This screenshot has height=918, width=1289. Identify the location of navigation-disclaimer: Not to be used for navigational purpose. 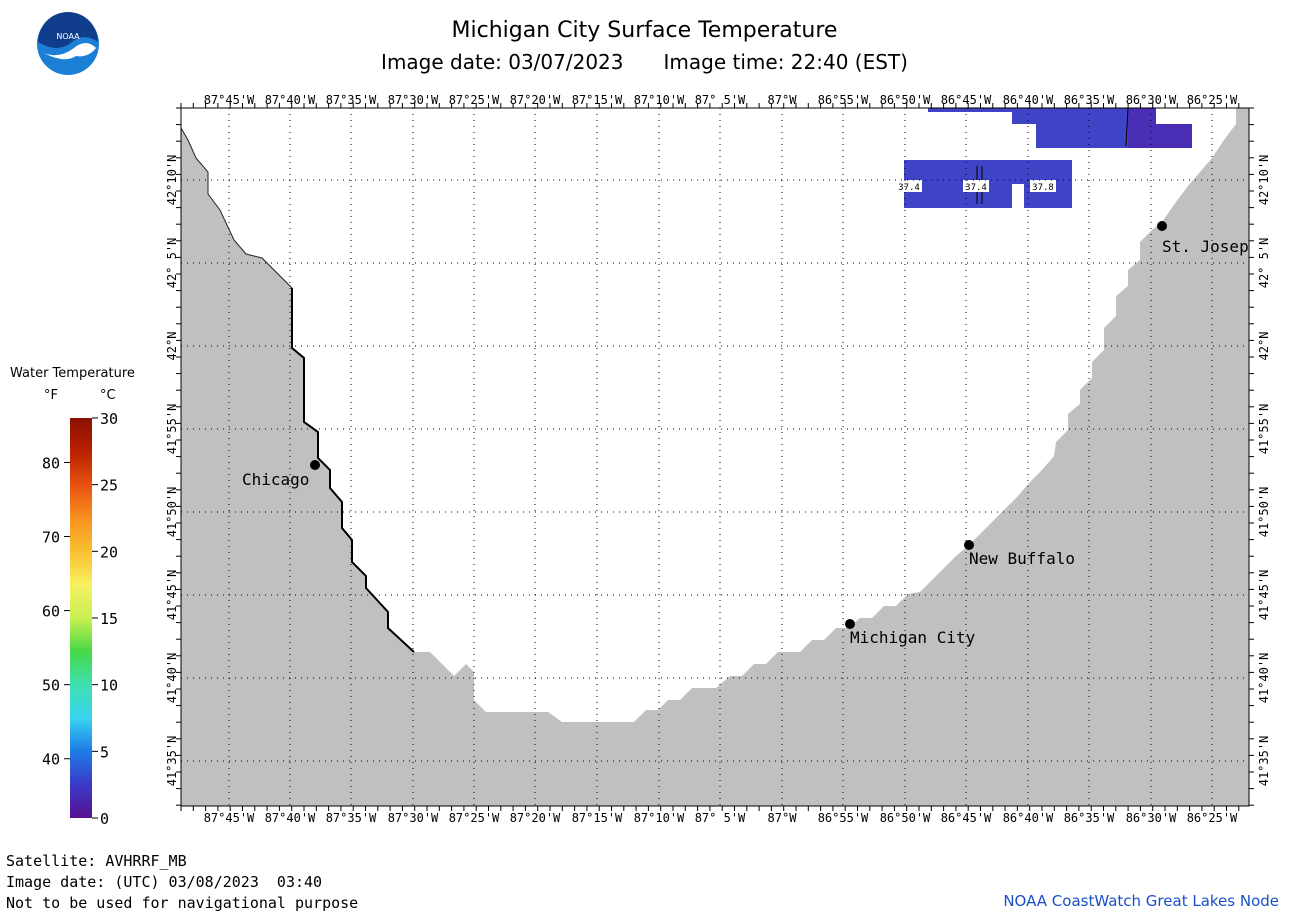
(182, 903).